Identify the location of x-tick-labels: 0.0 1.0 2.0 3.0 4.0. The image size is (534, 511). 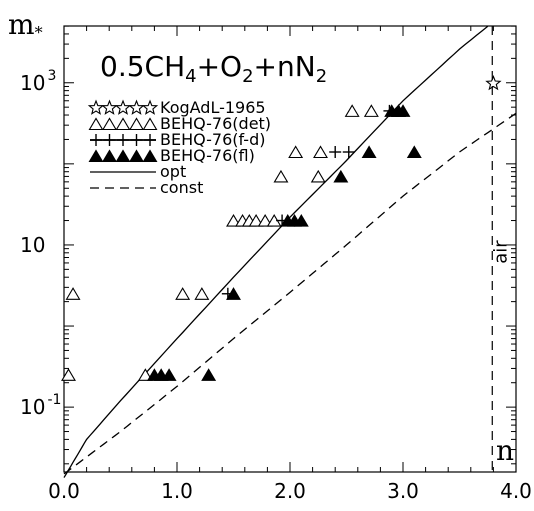
(290, 491).